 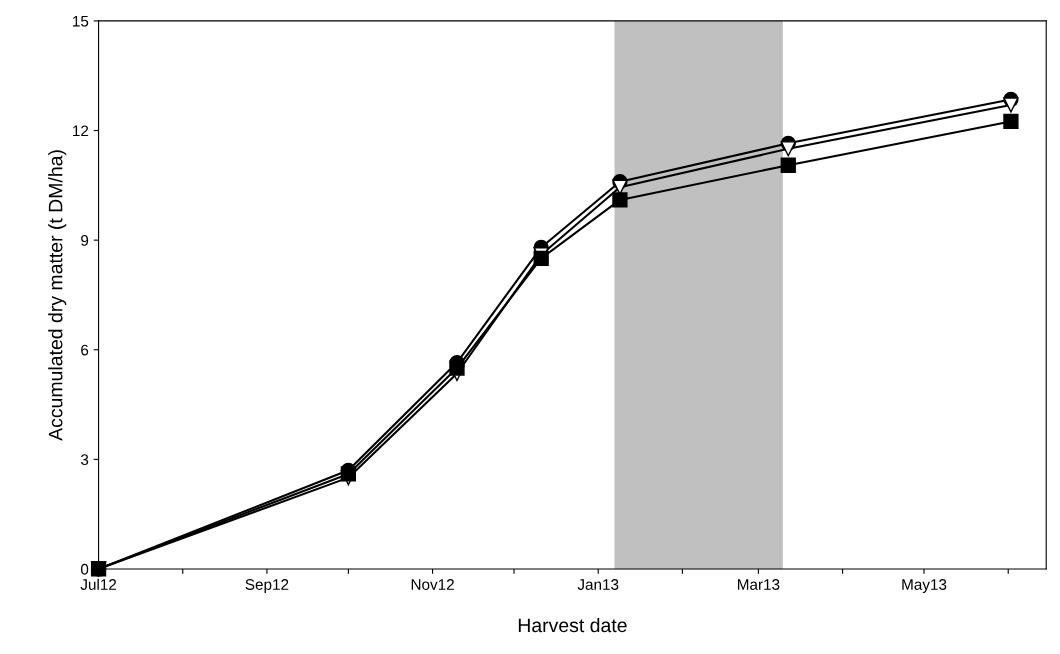 I want to click on x-axis-title: Harvest date, so click(x=572, y=625).